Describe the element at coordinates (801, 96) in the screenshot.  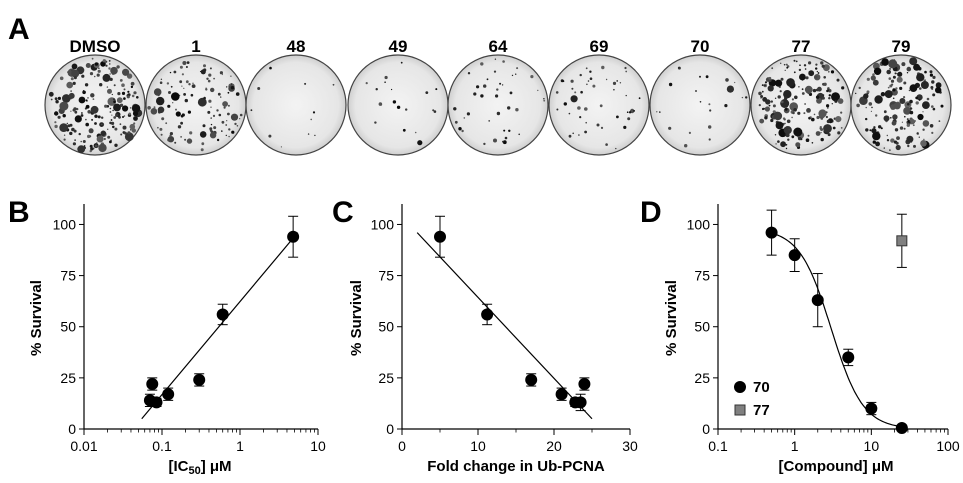
I see `plate-77: 77` at that location.